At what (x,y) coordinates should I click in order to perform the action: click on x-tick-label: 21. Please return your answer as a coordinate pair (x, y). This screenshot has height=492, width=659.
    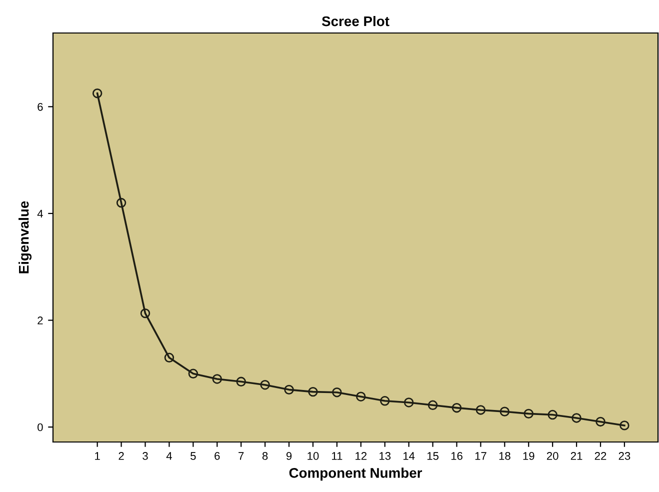
    Looking at the image, I should click on (576, 456).